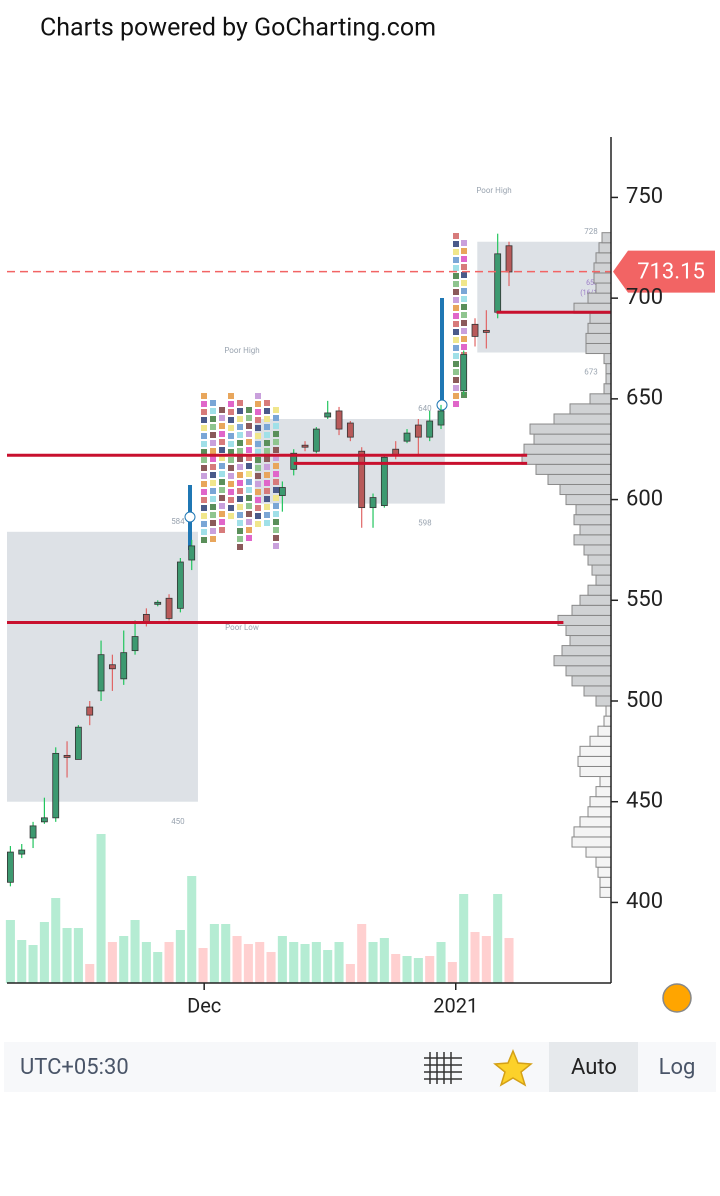 The image size is (720, 1196). I want to click on y-tick-label: 450, so click(644, 801).